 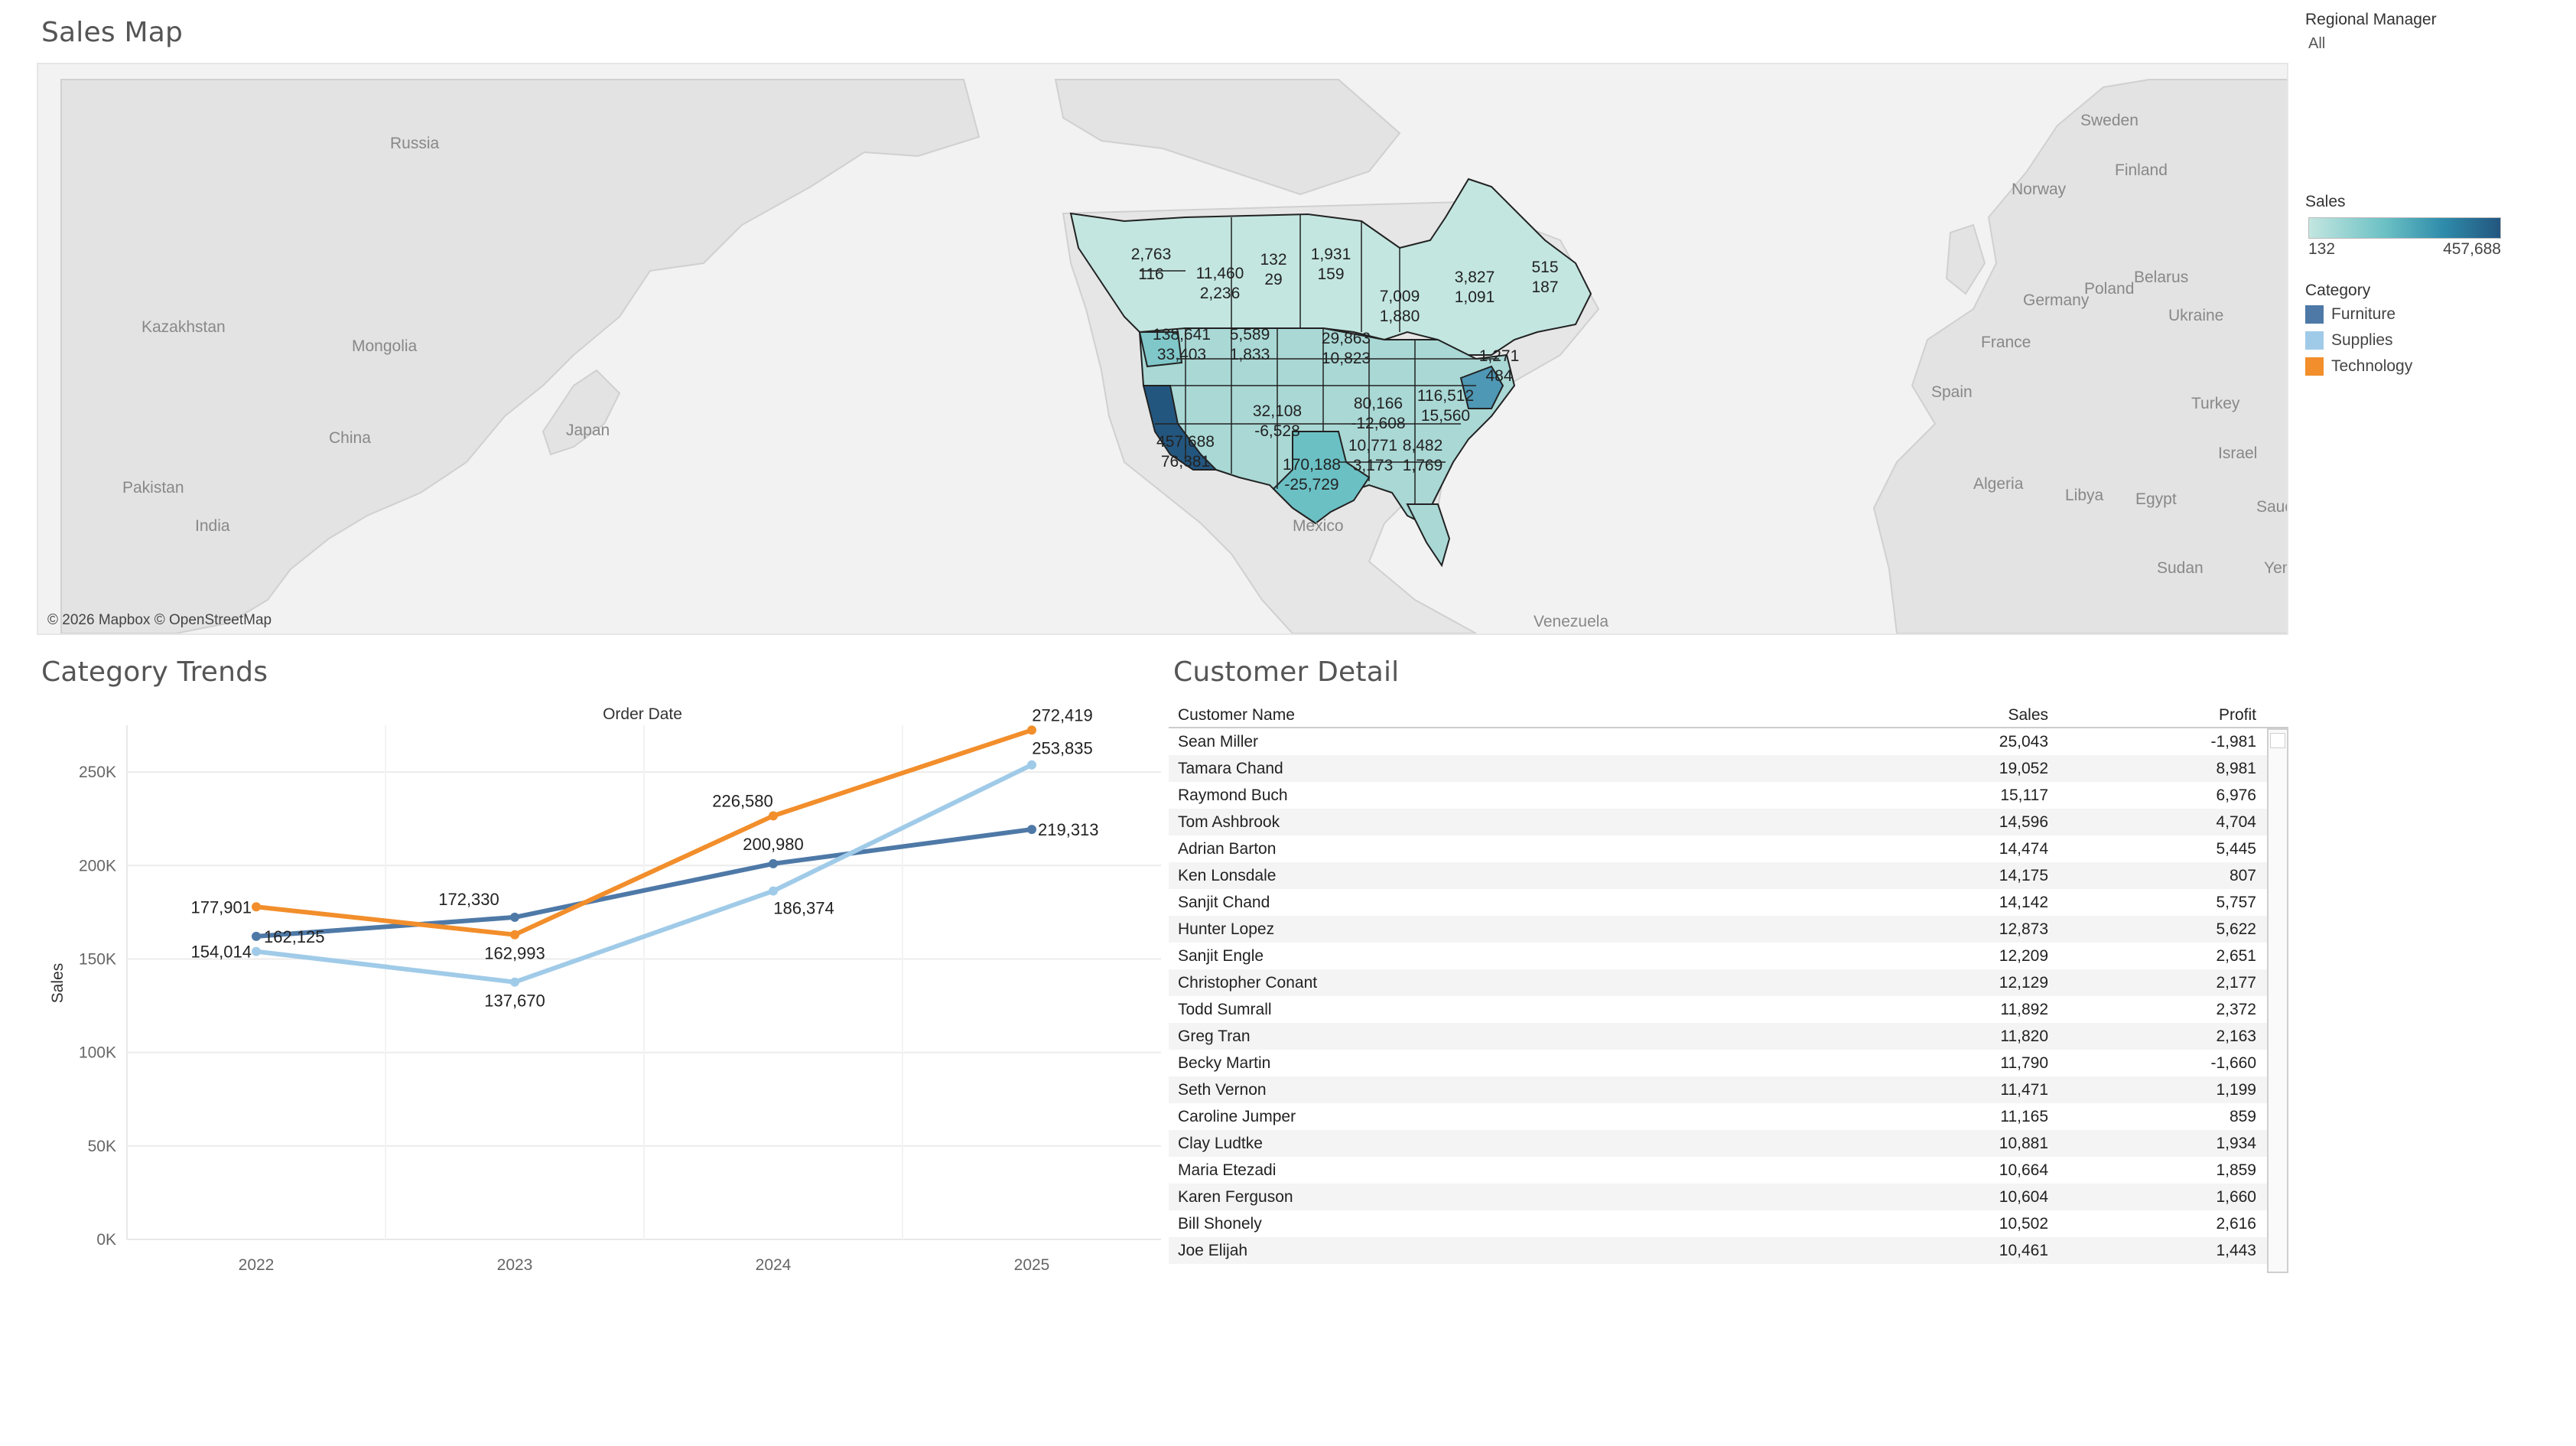 I want to click on table-row: Hunter Lopez 12,873 5,622, so click(x=1728, y=929).